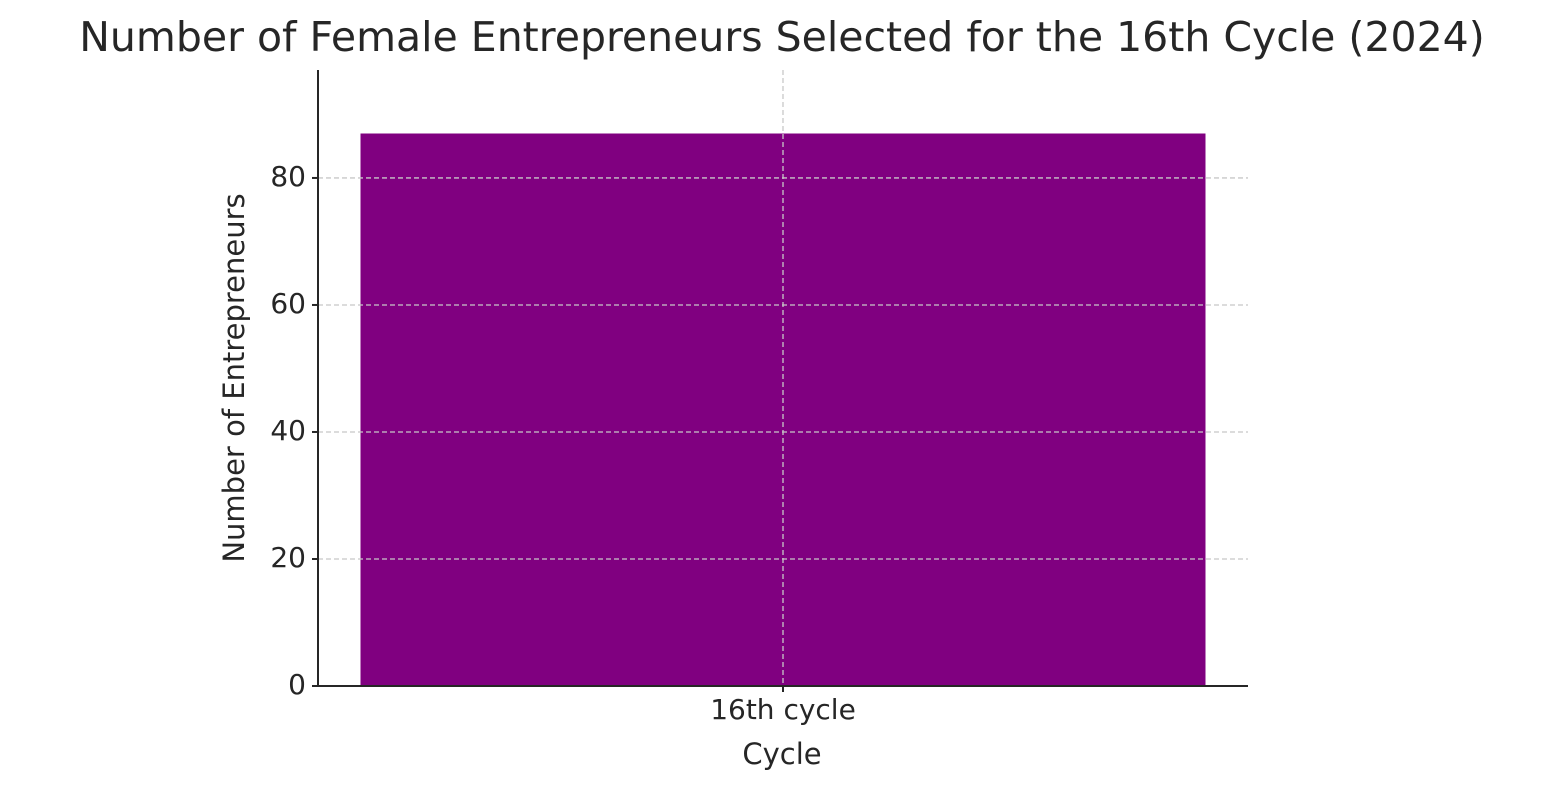  Describe the element at coordinates (234, 377) in the screenshot. I see `y-axis-label: Number of Entrepreneurs` at that location.